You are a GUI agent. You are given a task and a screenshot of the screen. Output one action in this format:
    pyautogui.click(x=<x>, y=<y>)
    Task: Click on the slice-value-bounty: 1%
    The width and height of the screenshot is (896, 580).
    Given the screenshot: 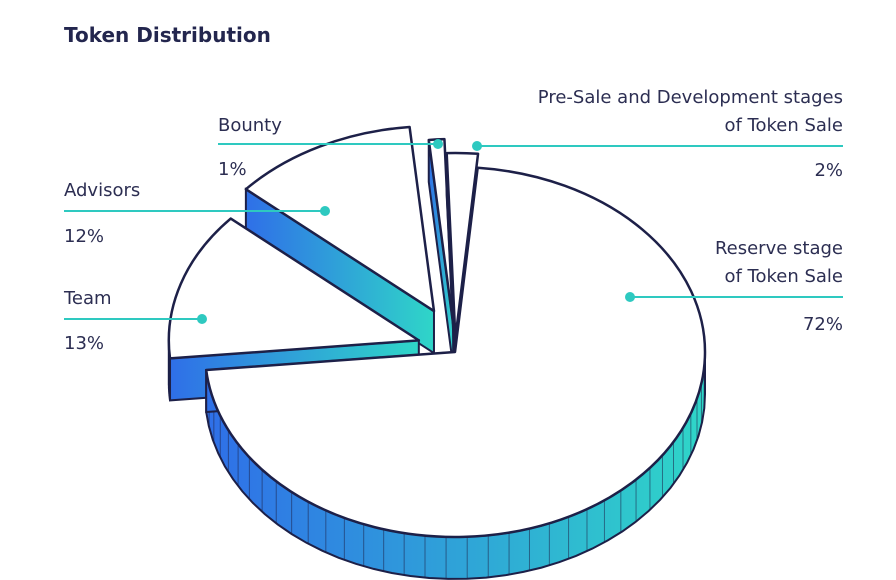 What is the action you would take?
    pyautogui.click(x=232, y=169)
    